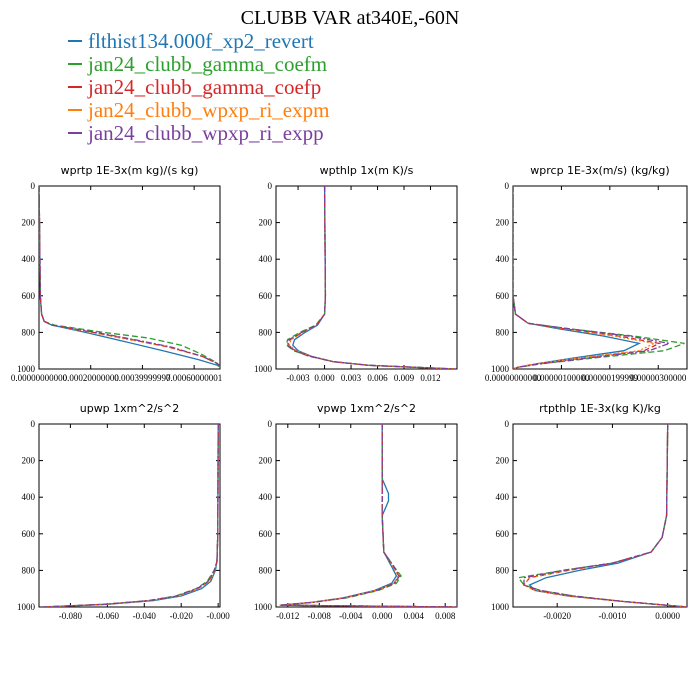 The height and width of the screenshot is (700, 700). I want to click on x-tick-label: 0.012, so click(430, 378).